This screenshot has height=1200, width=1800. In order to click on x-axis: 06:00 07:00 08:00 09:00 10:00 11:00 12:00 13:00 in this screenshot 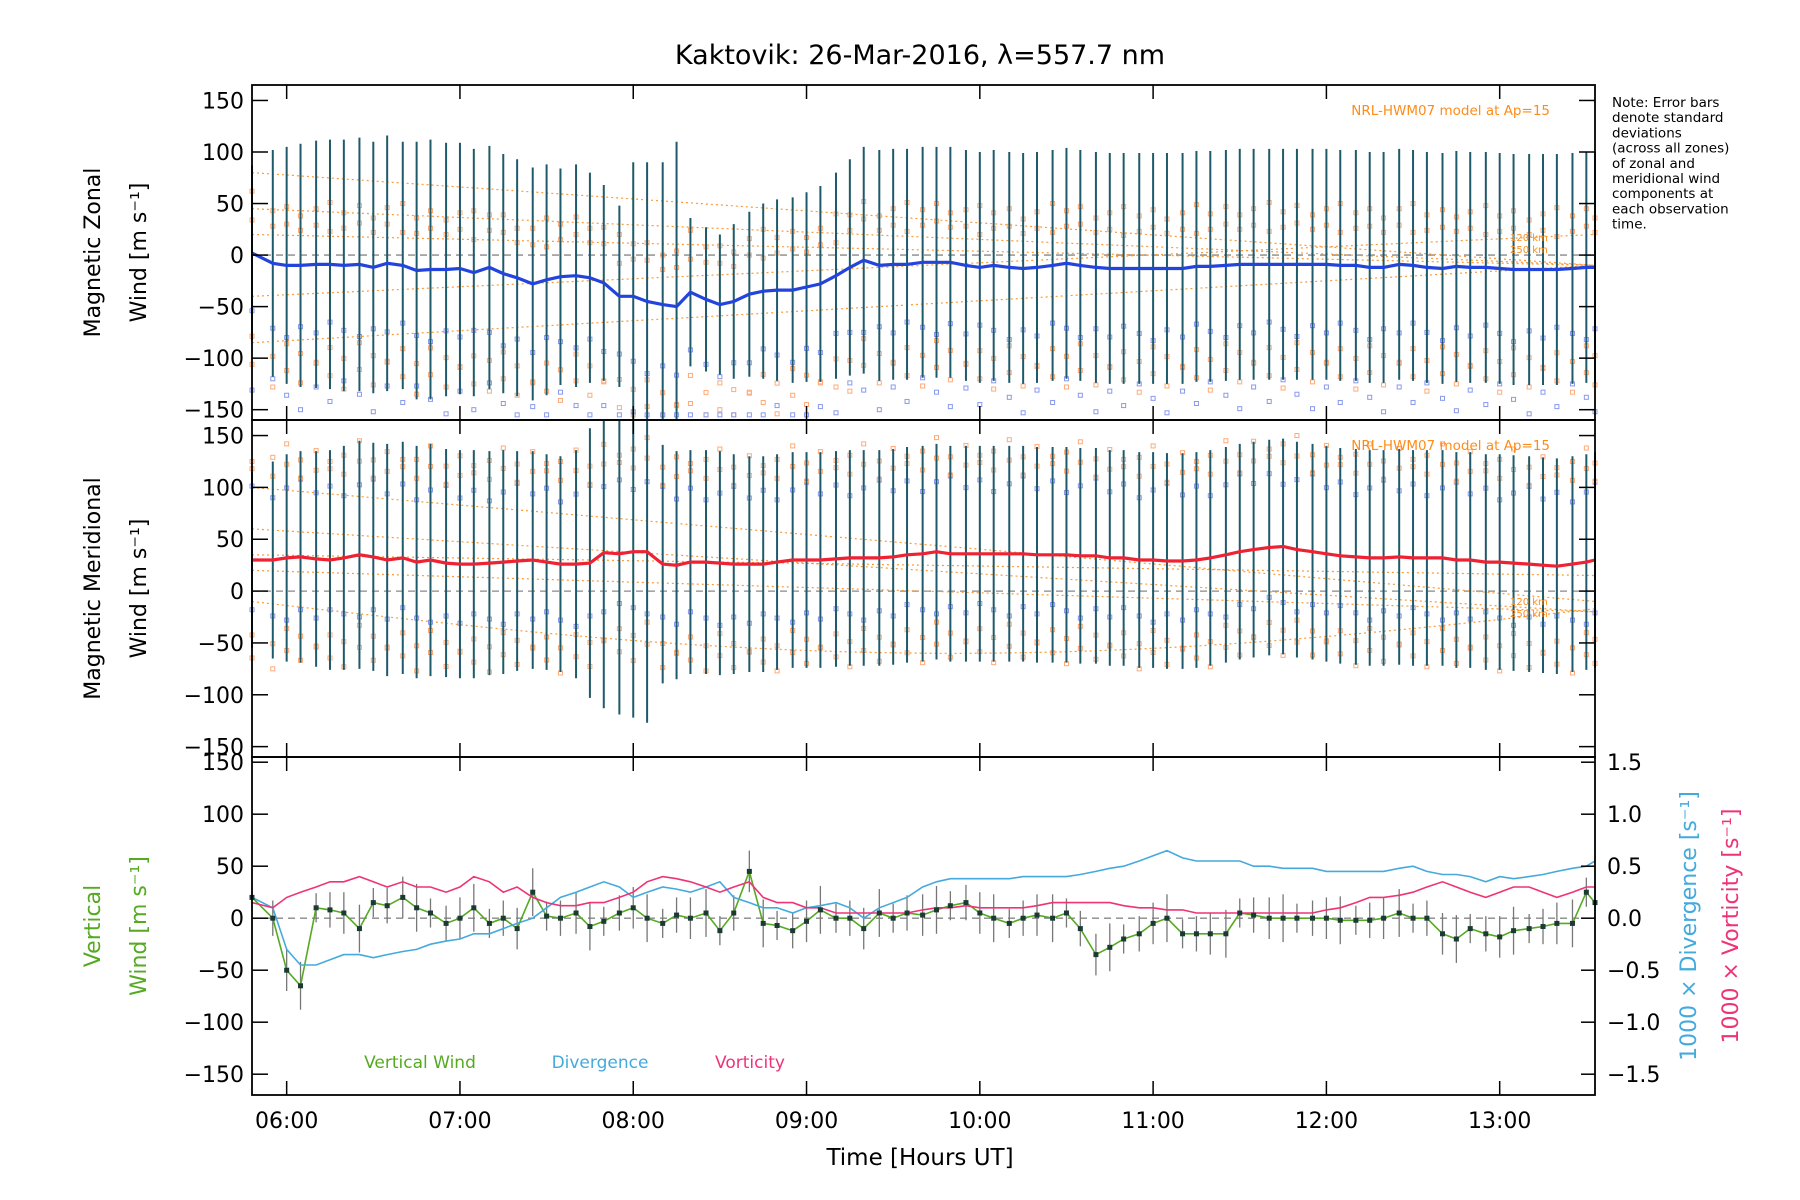, I will do `click(893, 1121)`.